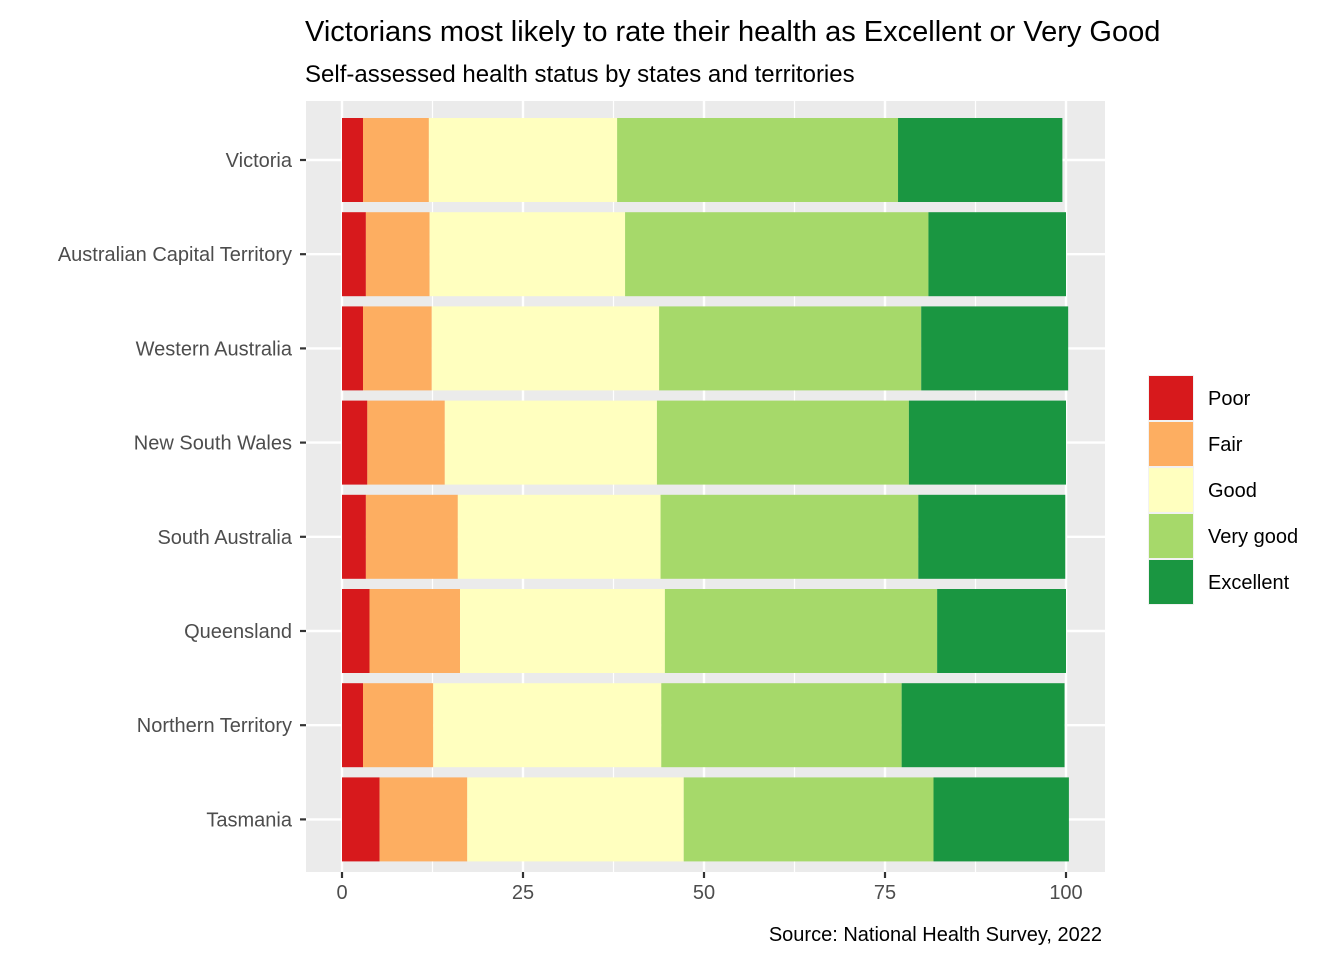 This screenshot has width=1344, height=960. Describe the element at coordinates (341, 893) in the screenshot. I see `x-tick-label: 0` at that location.